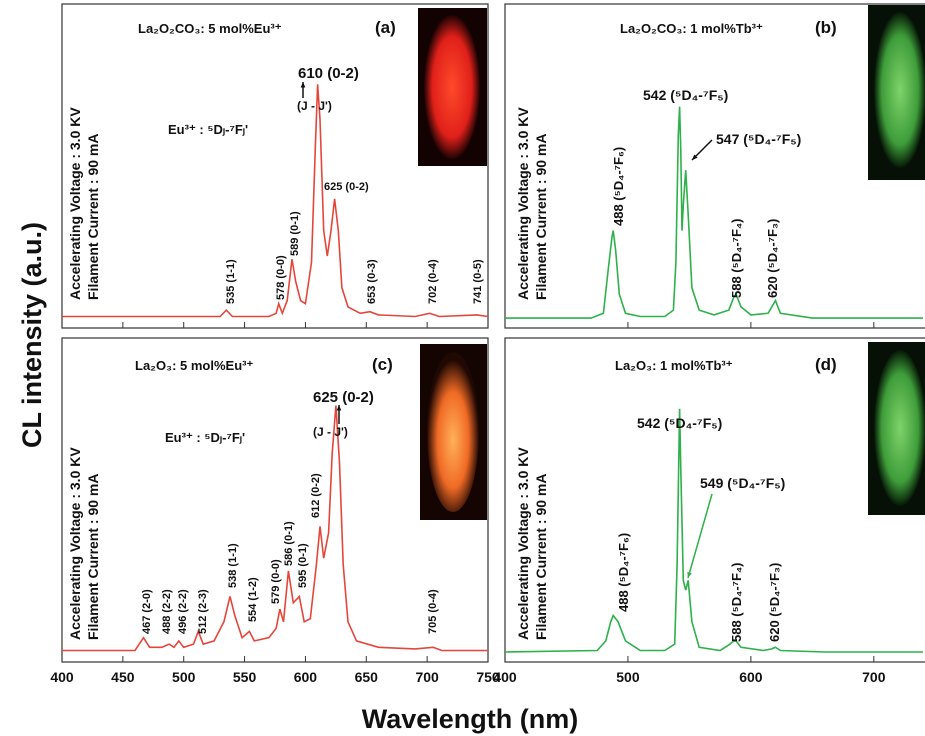 The width and height of the screenshot is (925, 736). What do you see at coordinates (233, 565) in the screenshot?
I see `annotation: 538 (1-1)` at bounding box center [233, 565].